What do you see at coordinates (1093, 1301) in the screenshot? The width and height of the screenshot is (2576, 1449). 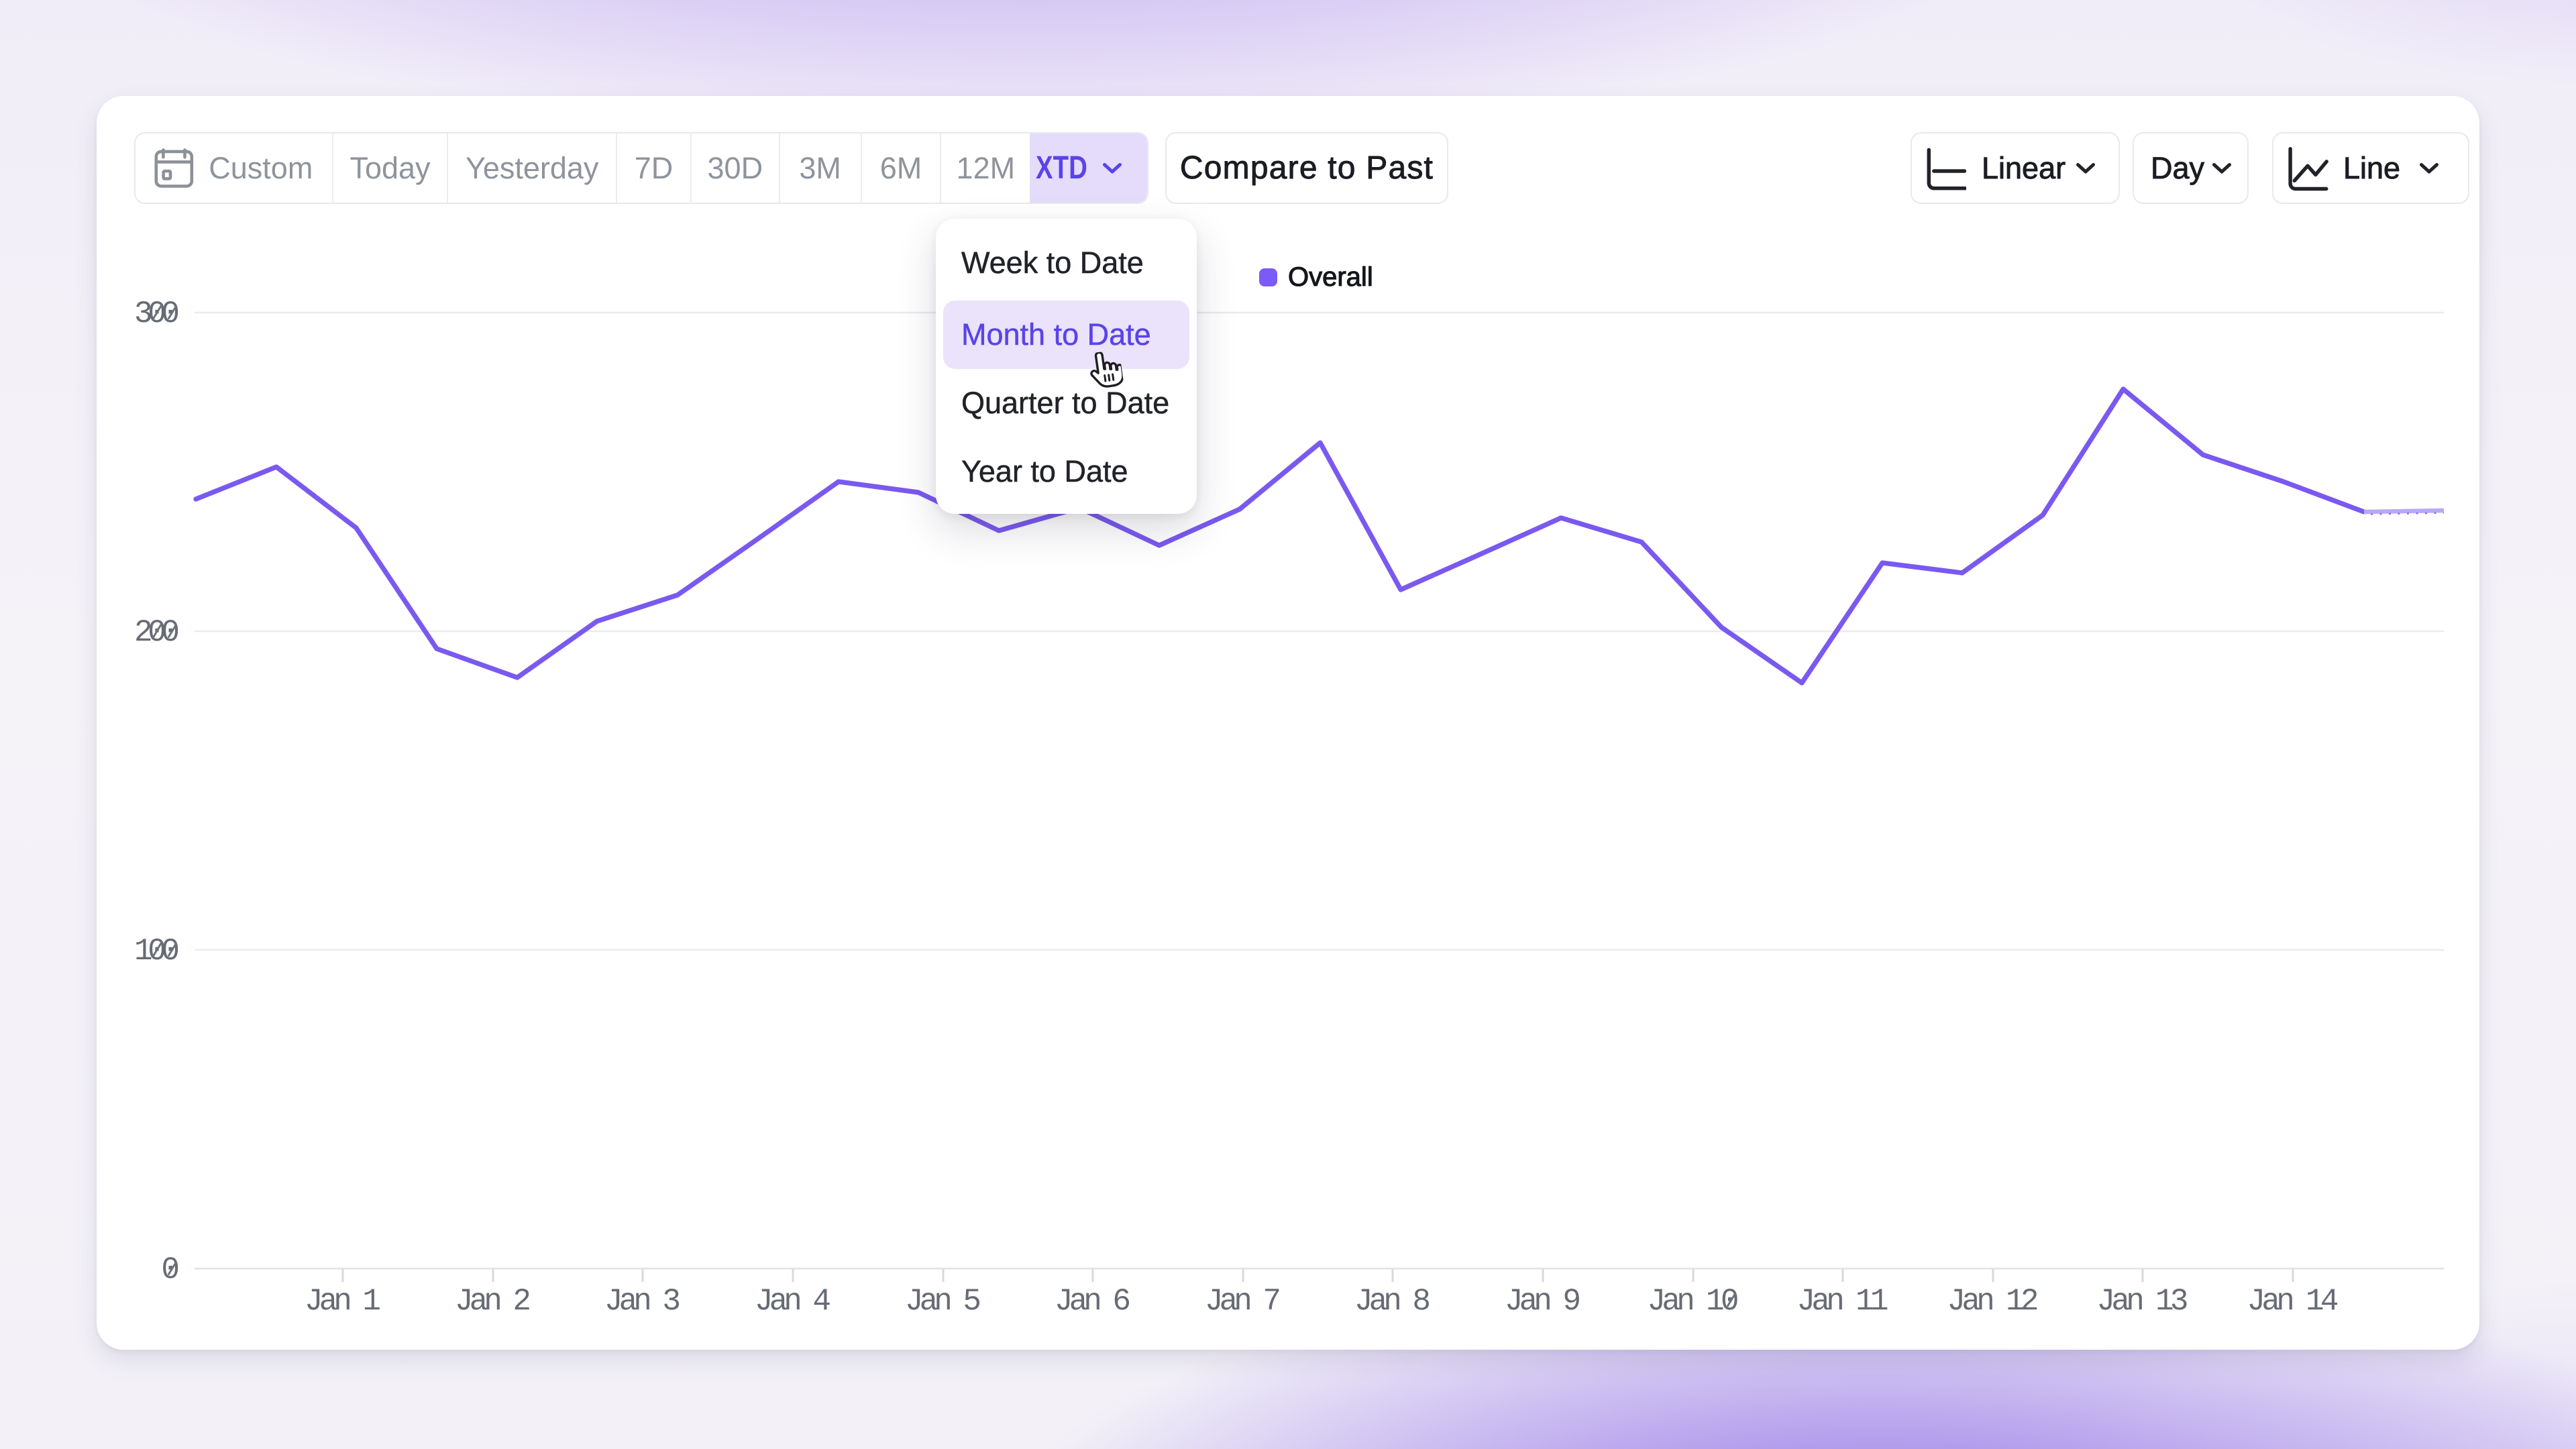 I see `svg-text: Jan 6` at bounding box center [1093, 1301].